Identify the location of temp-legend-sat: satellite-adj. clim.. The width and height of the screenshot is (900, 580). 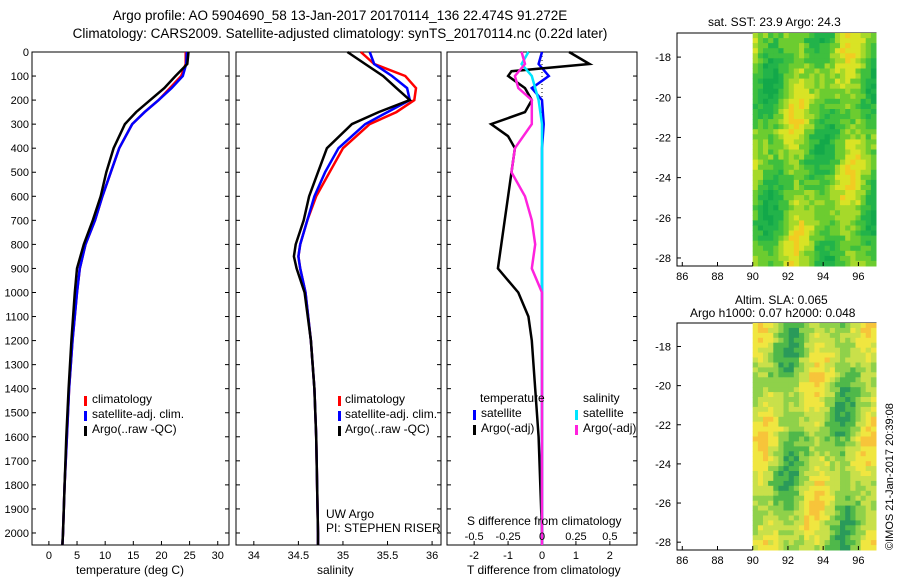
(138, 414).